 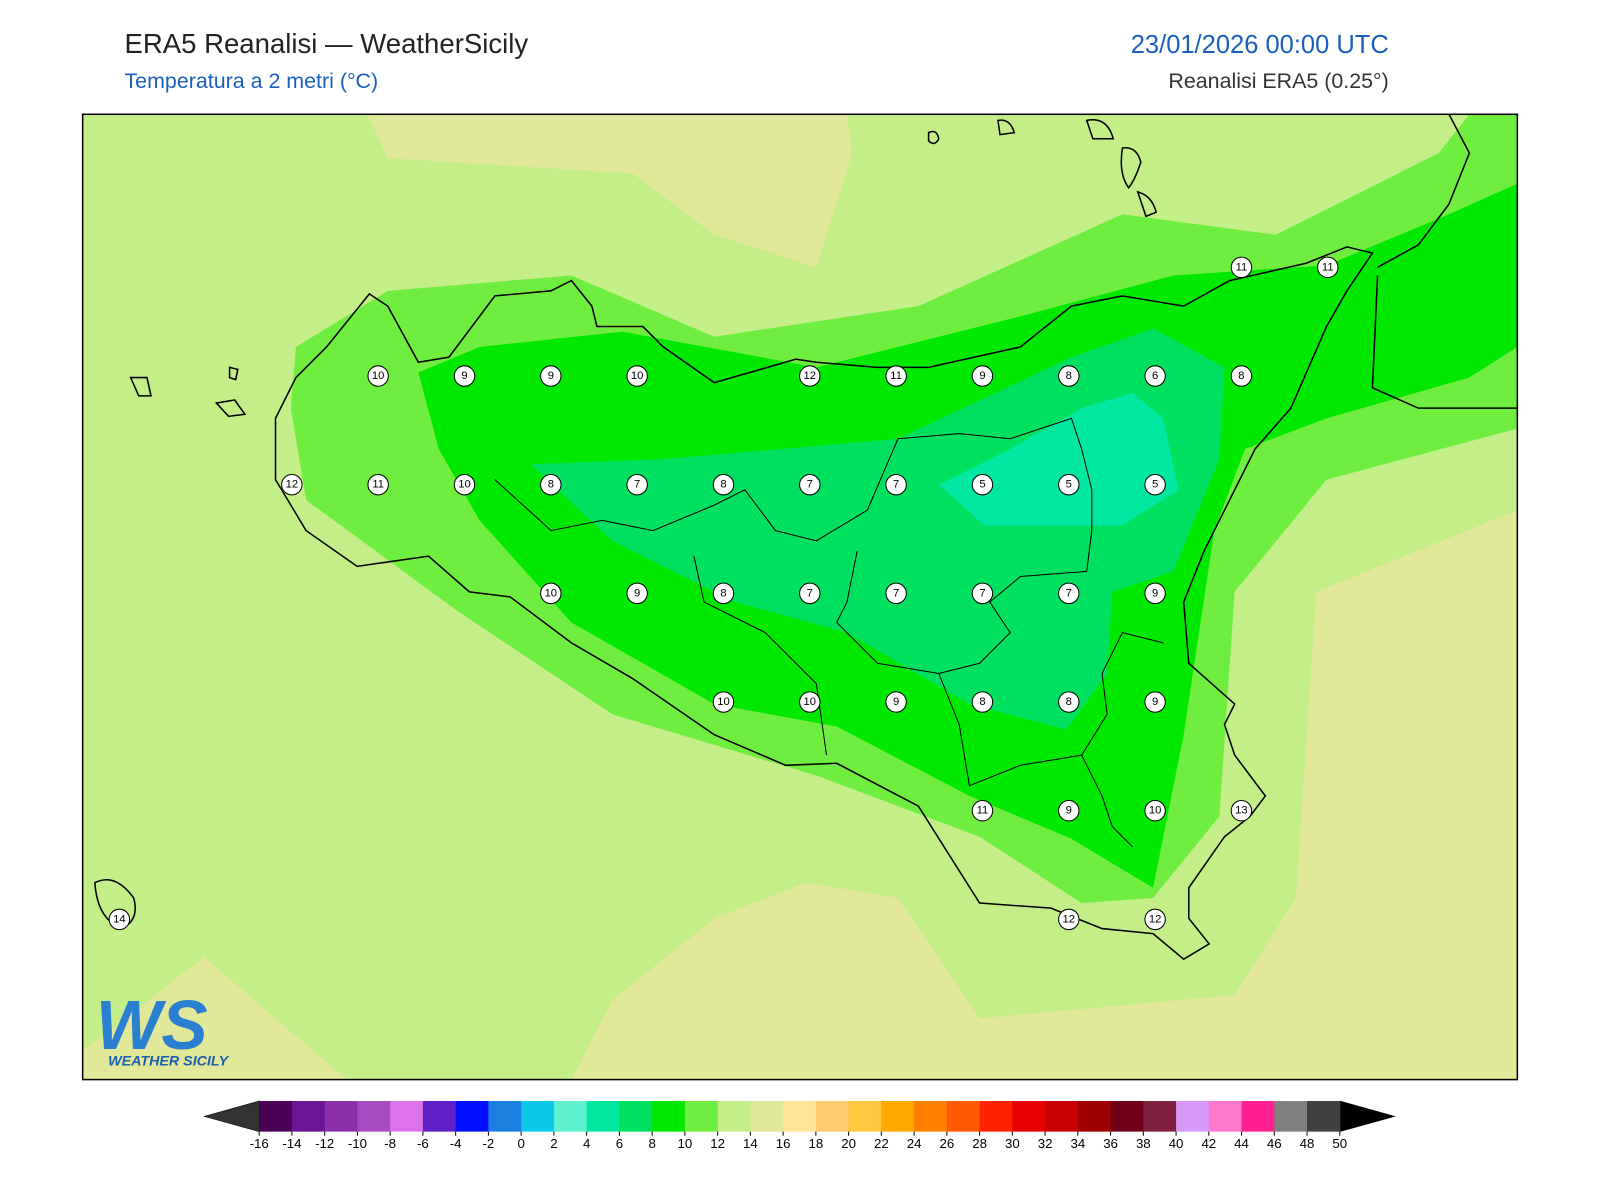 I want to click on colorbar-tick-label: 50, so click(x=1339, y=1143).